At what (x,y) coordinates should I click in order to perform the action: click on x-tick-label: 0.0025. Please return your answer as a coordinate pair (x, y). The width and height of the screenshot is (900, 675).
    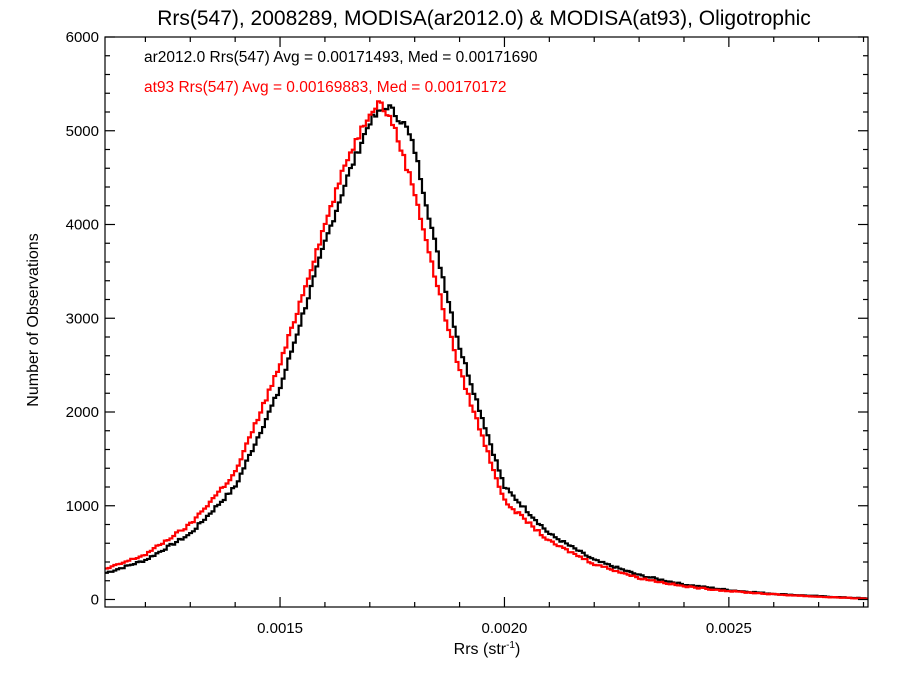
    Looking at the image, I should click on (729, 628).